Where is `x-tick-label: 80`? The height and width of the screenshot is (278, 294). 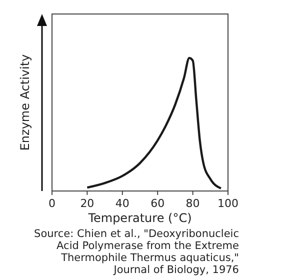 x-tick-label: 80 is located at coordinates (193, 203).